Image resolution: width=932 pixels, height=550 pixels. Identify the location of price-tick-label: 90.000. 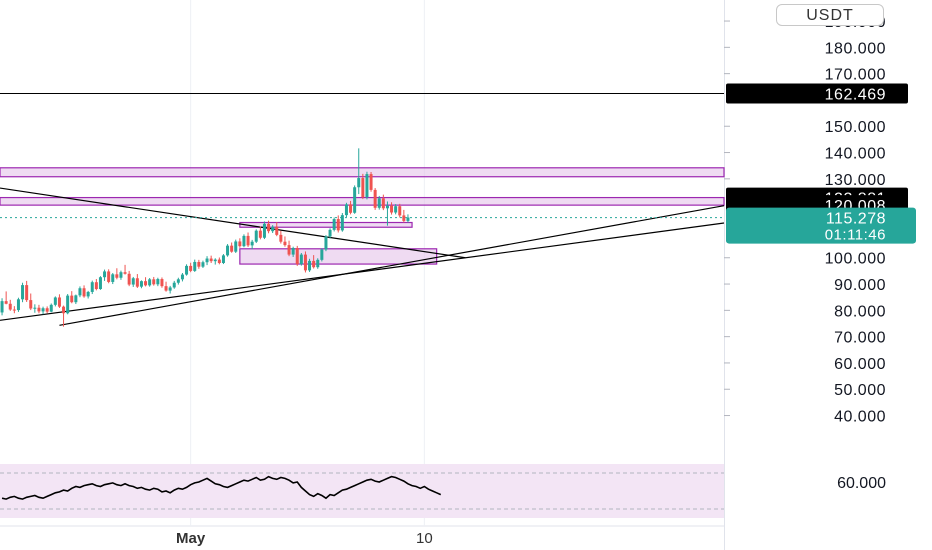
(860, 285).